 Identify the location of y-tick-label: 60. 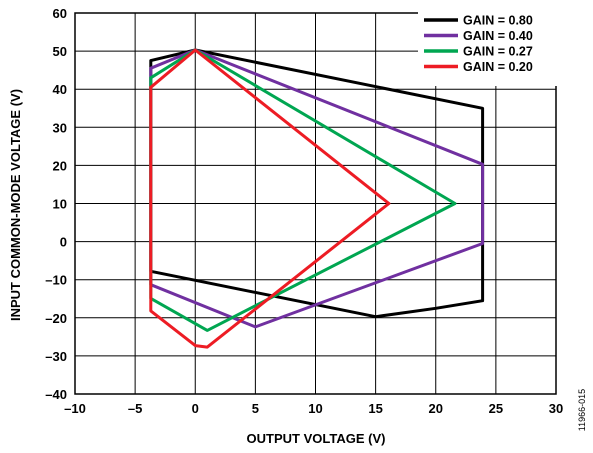
(60, 13).